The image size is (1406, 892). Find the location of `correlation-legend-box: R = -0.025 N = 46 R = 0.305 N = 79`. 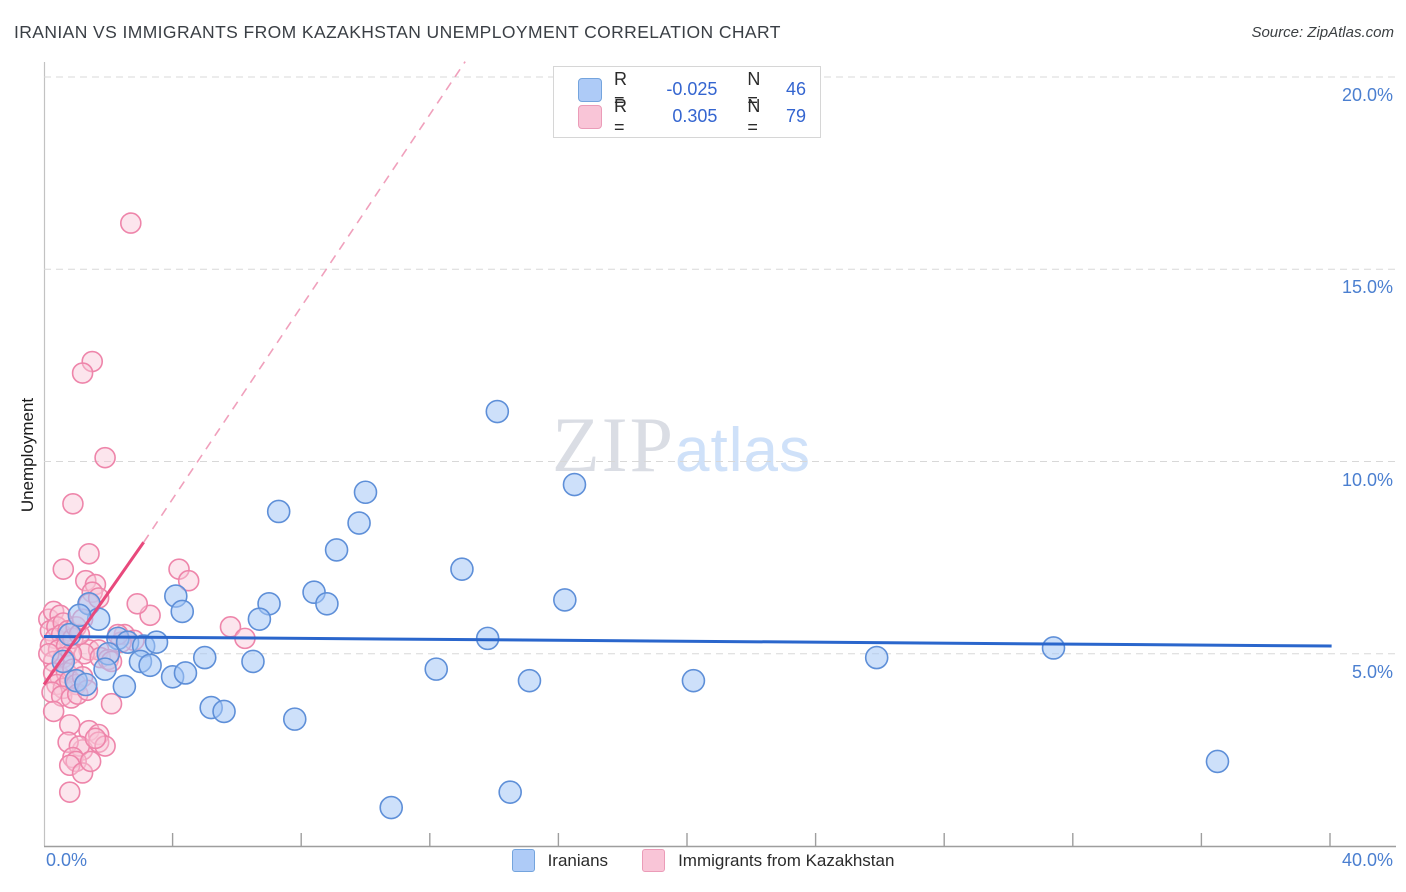

correlation-legend-box: R = -0.025 N = 46 R = 0.305 N = 79 is located at coordinates (687, 102).